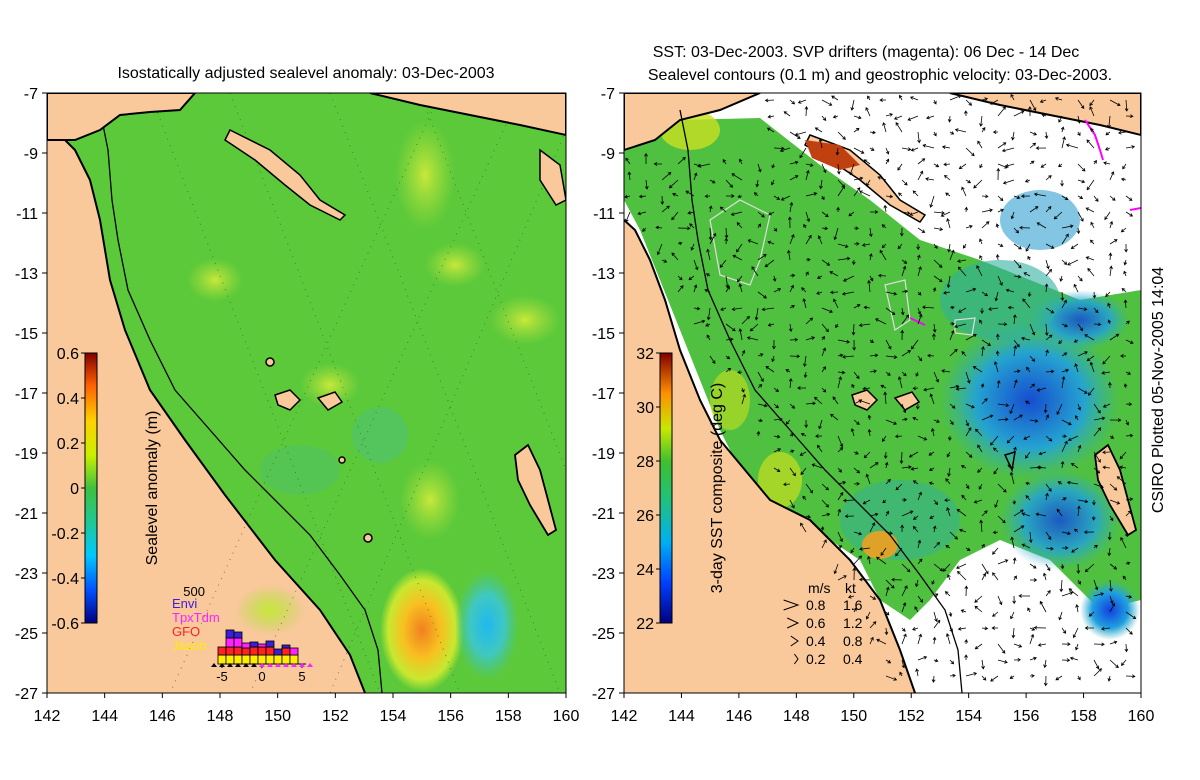  Describe the element at coordinates (68, 489) in the screenshot. I see `sla-colorbar-ticks: 0.6 0.4 0.2 0 -0.2 -0.4 -0.6` at that location.